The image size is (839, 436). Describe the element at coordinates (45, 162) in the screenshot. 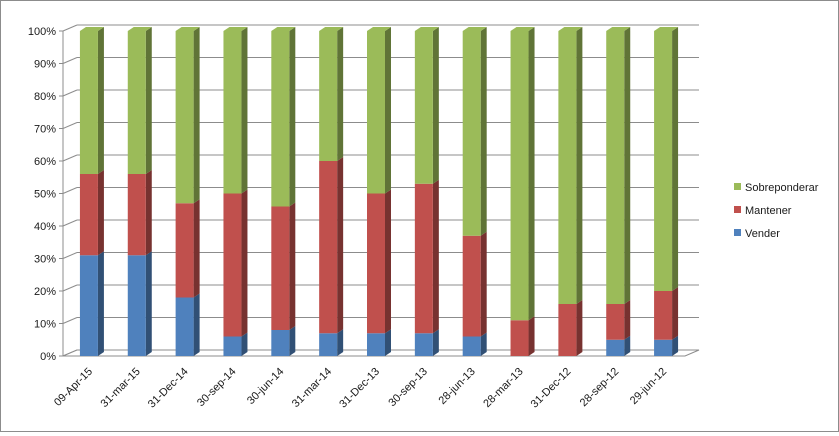

I see `y-tick-label: 60%` at that location.